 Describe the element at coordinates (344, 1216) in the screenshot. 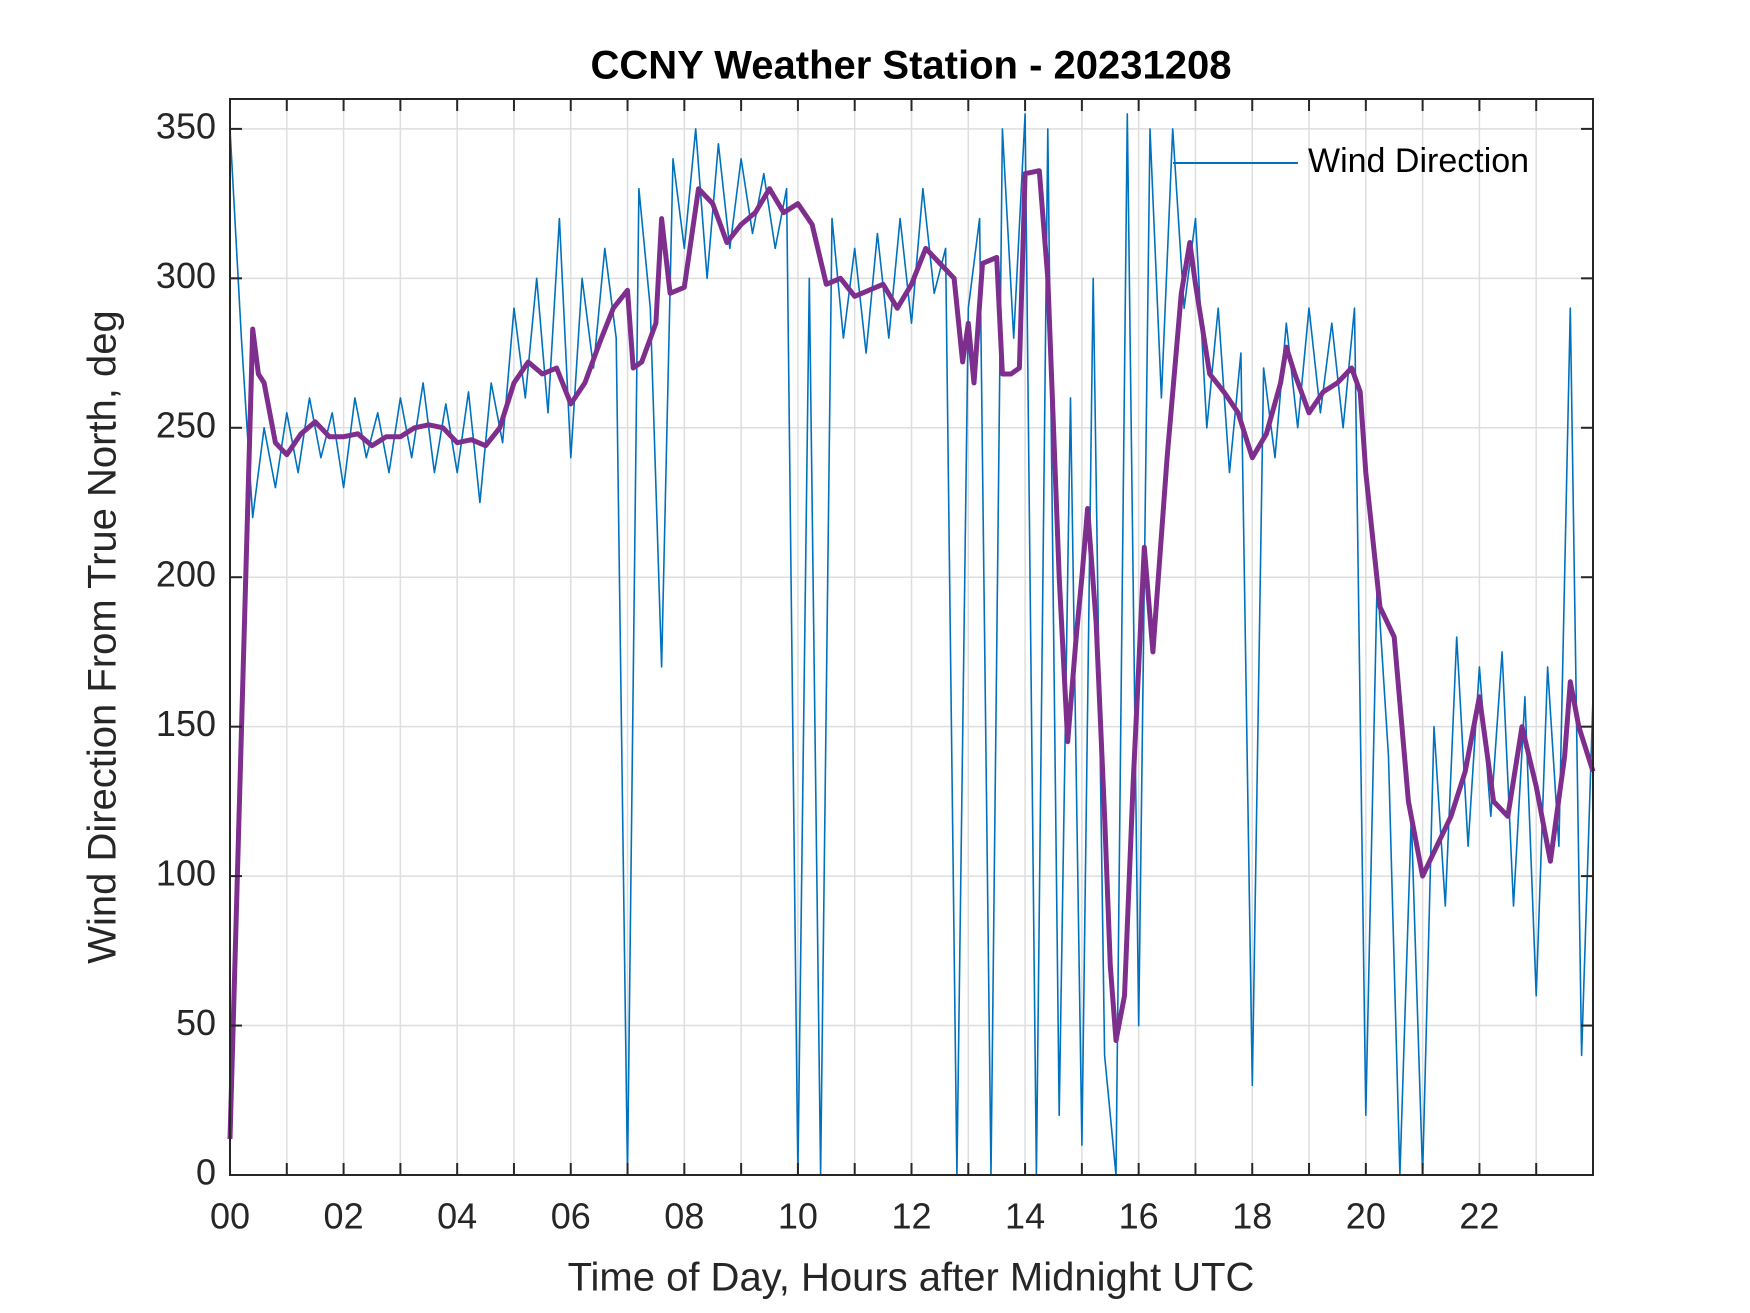

I see `x-tick-label: 02` at that location.